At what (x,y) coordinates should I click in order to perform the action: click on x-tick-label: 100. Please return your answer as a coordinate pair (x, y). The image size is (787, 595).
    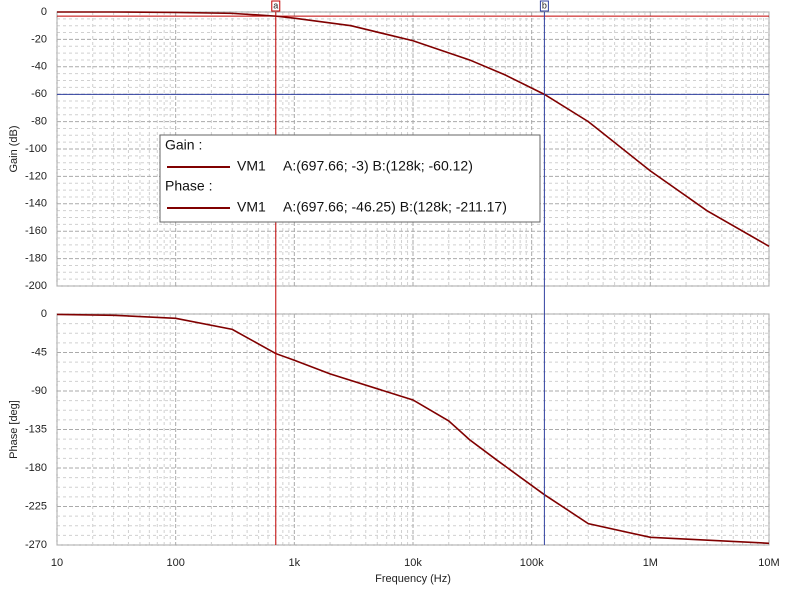
    Looking at the image, I should click on (175, 563).